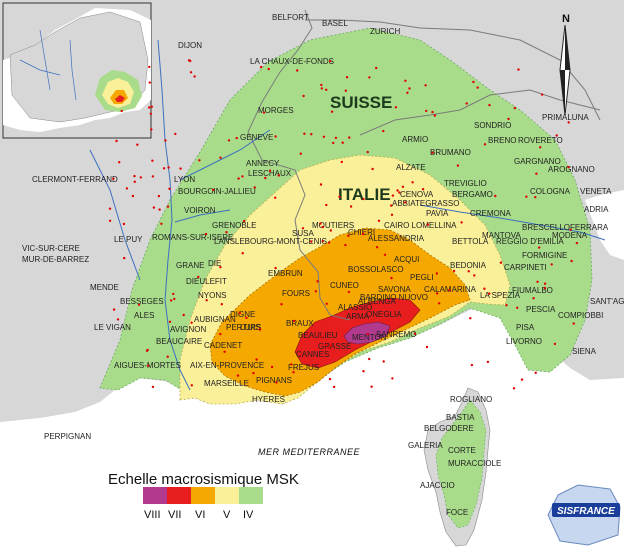 The height and width of the screenshot is (557, 624). Describe the element at coordinates (584, 351) in the screenshot. I see `city-label: SIENA` at that location.